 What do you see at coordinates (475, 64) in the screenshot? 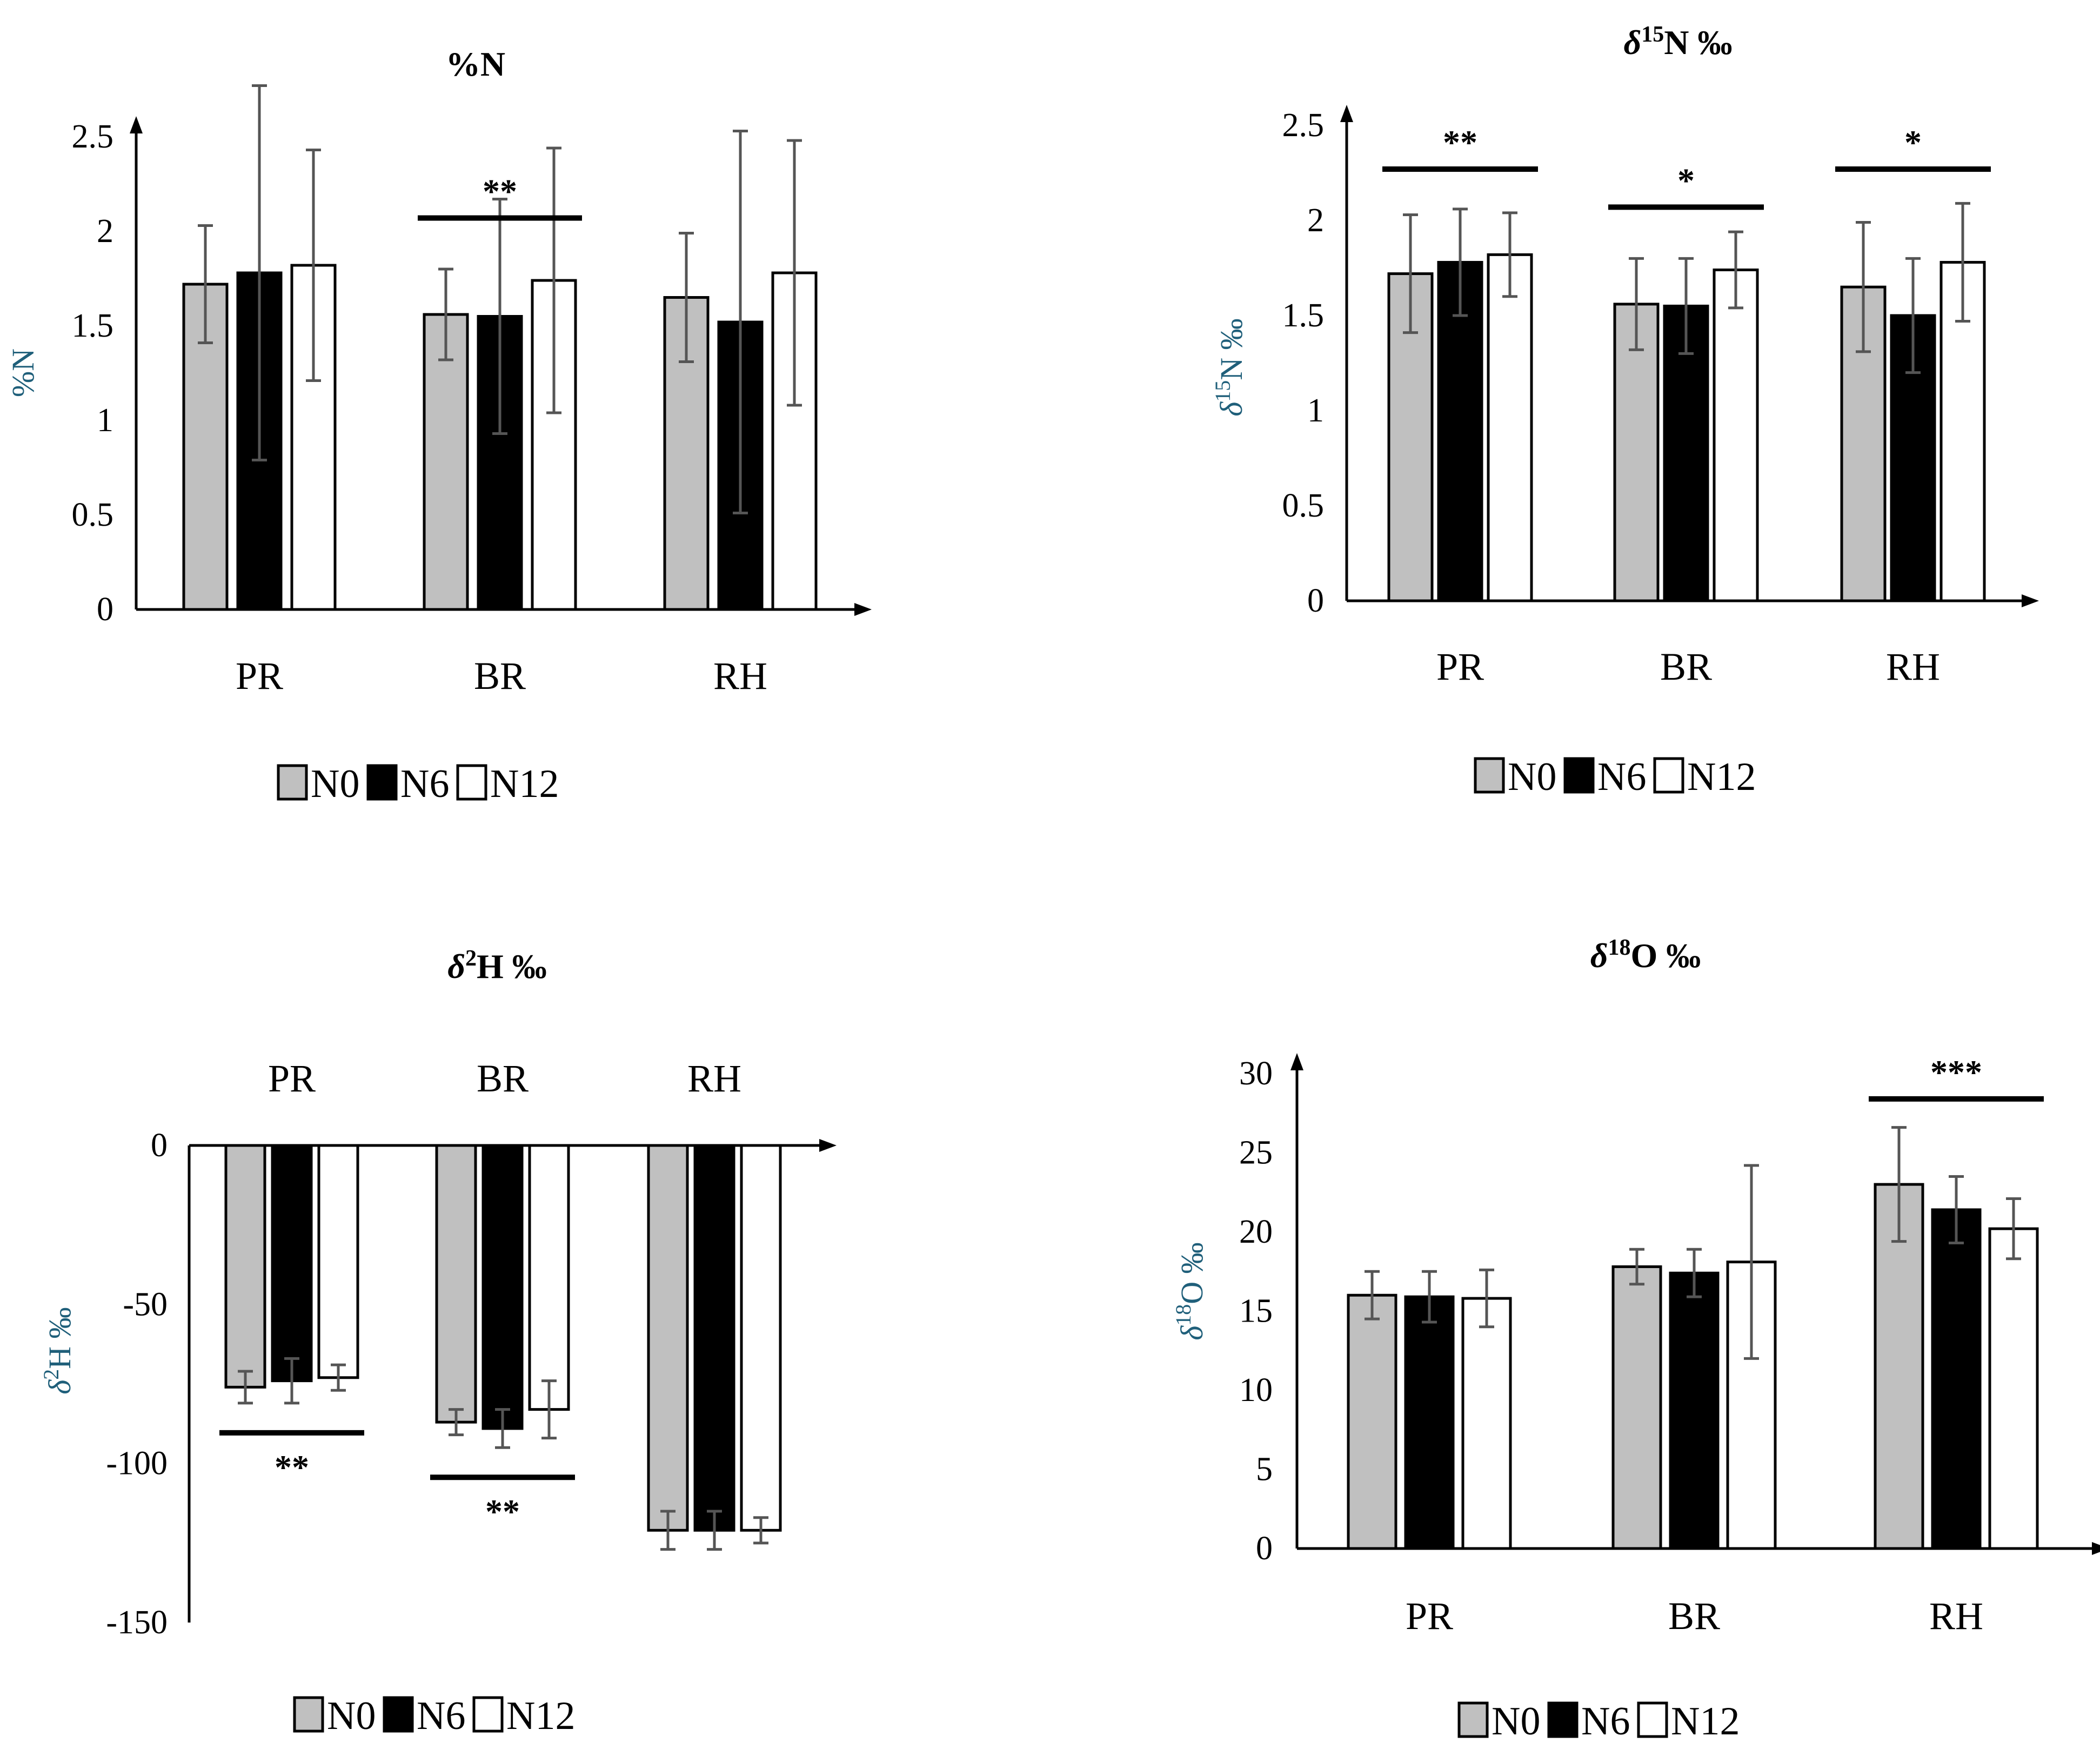
I see `chart-title: %N` at bounding box center [475, 64].